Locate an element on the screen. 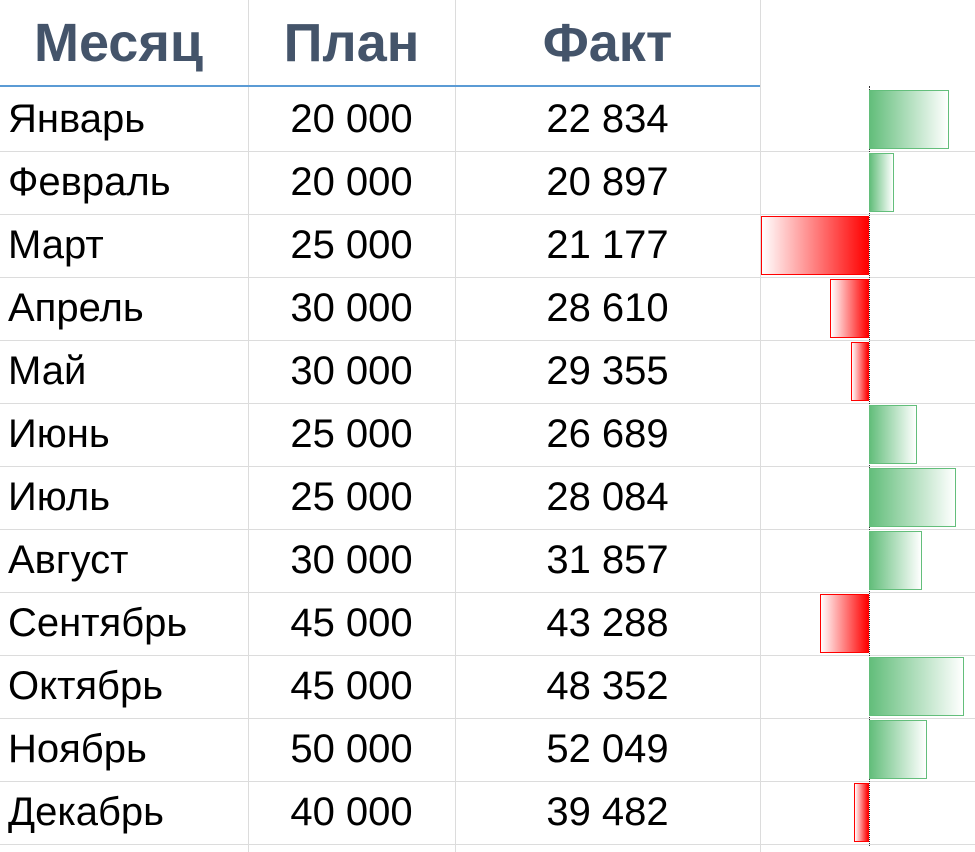  header-fact: Факт is located at coordinates (607, 43).